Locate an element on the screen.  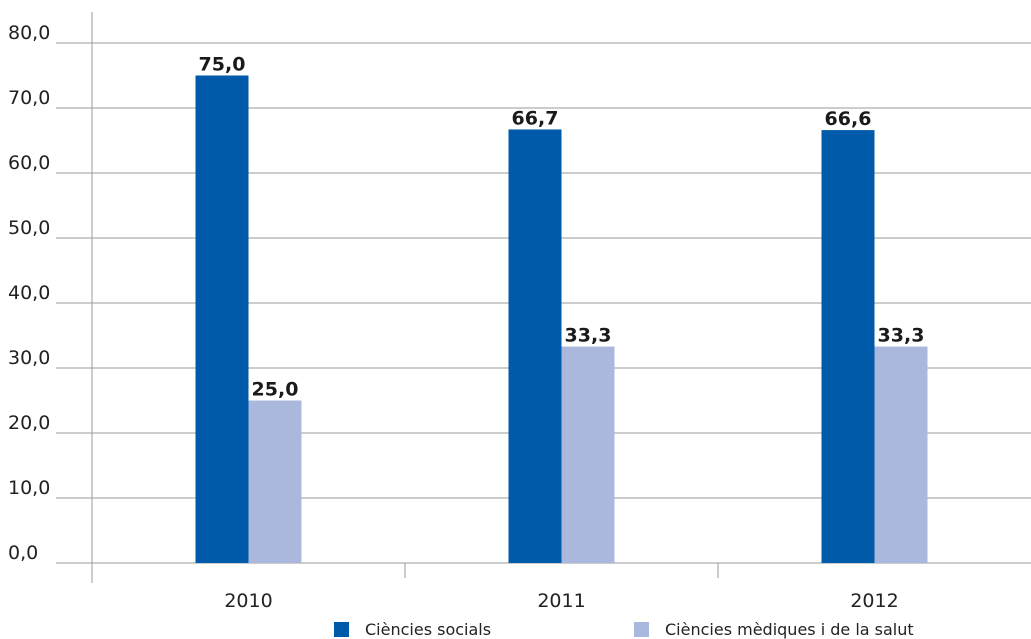
legend-label-ciencies-socials: Ciències socials is located at coordinates (428, 629).